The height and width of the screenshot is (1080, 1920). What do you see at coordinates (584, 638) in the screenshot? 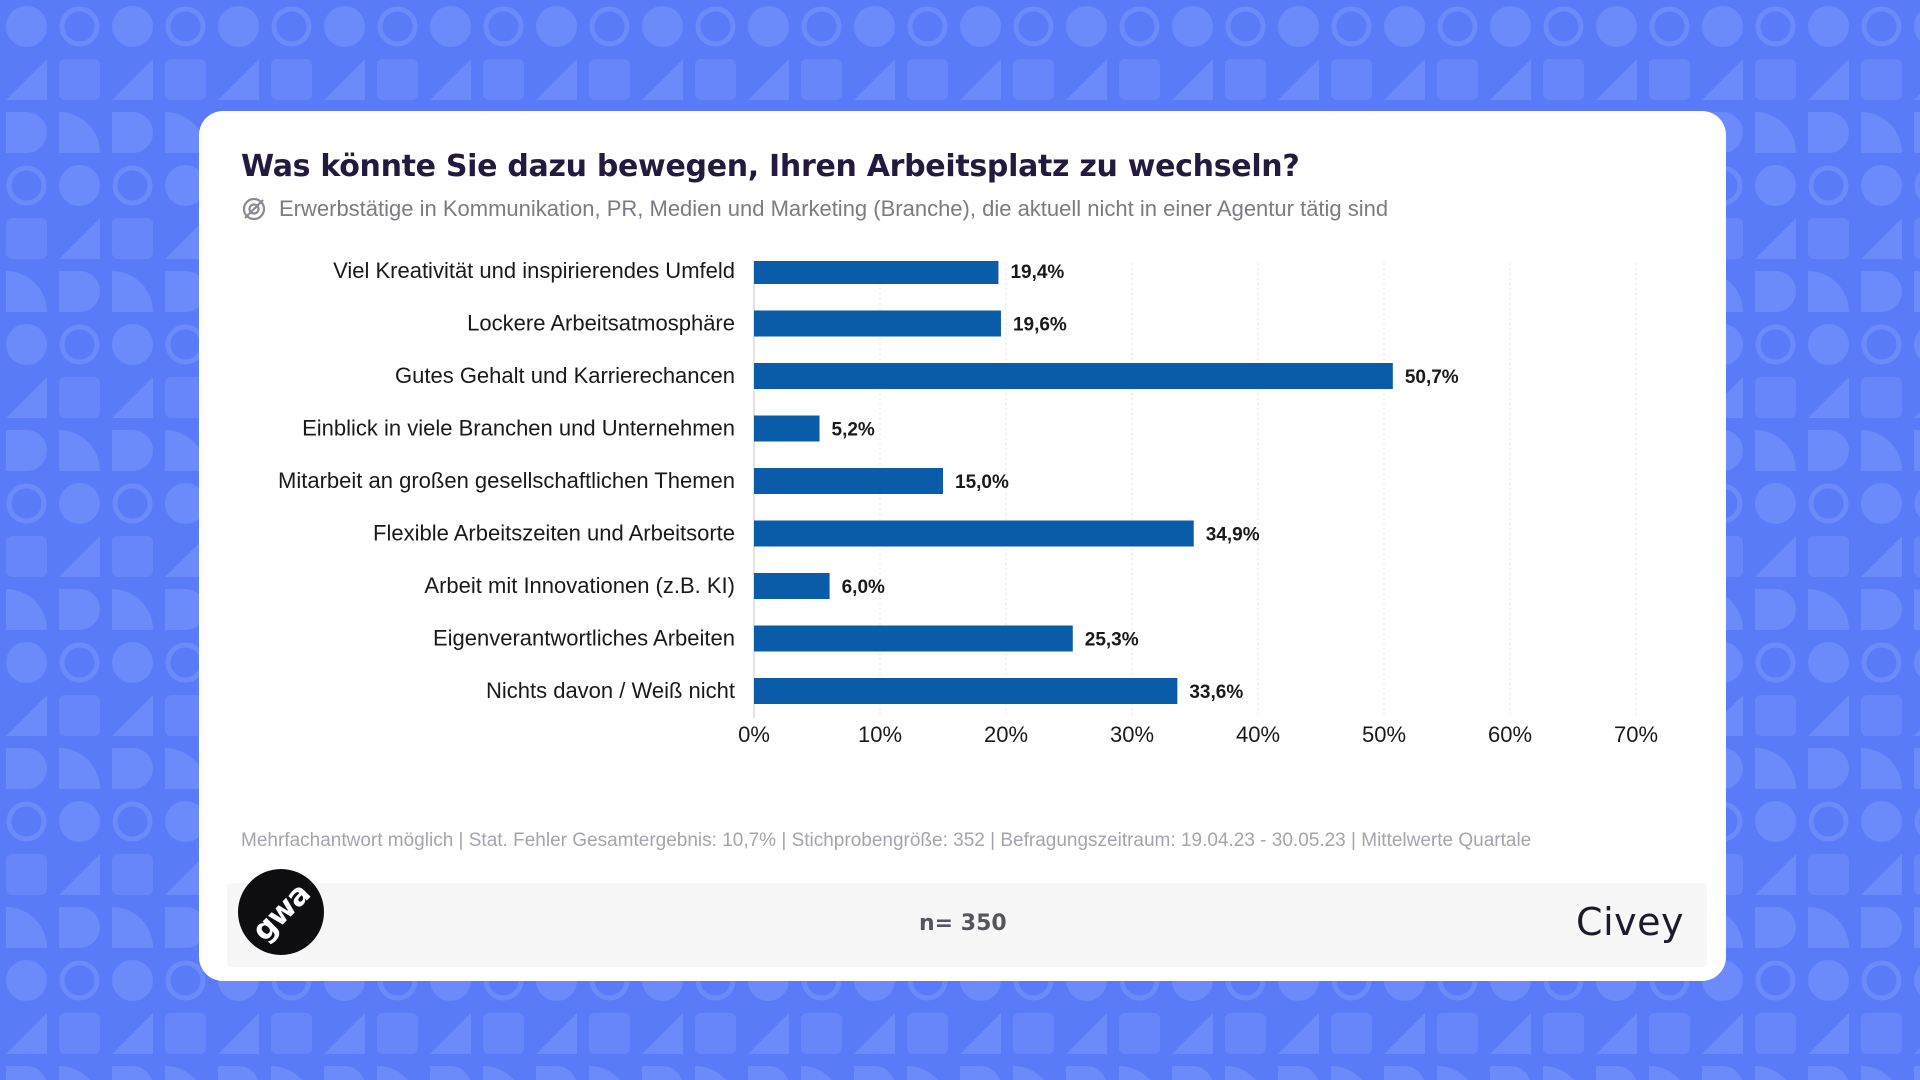
I see `category-label: Eigenverantwortliches Arbeiten` at bounding box center [584, 638].